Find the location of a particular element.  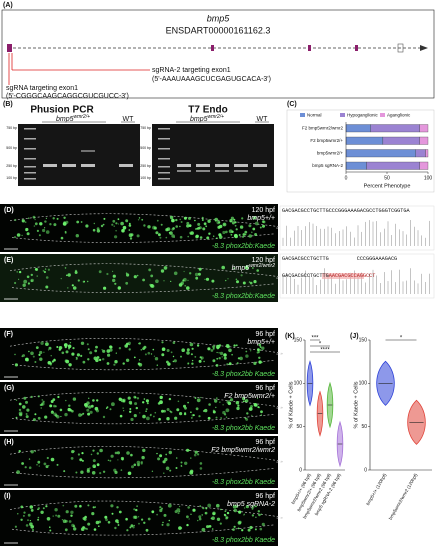

band is located at coordinates (241, 171).